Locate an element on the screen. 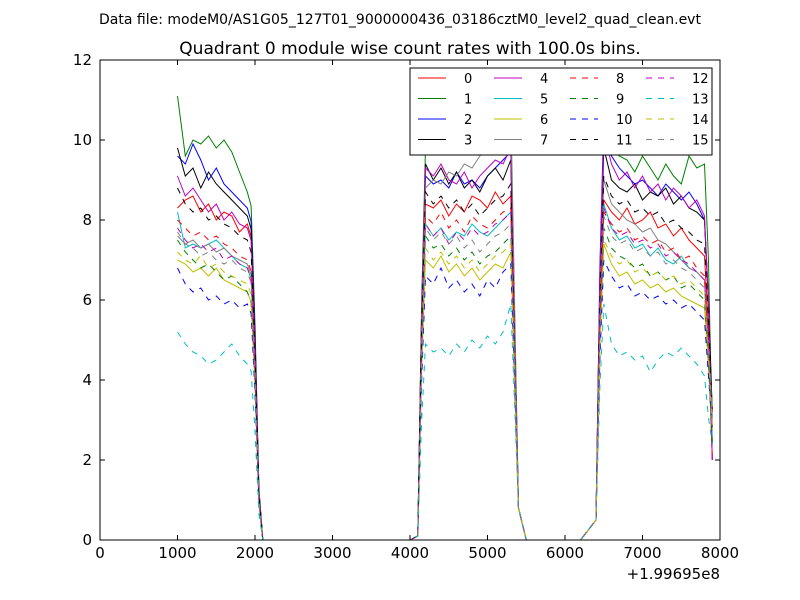 This screenshot has height=600, width=800. legend-label-12: 12 is located at coordinates (700, 79).